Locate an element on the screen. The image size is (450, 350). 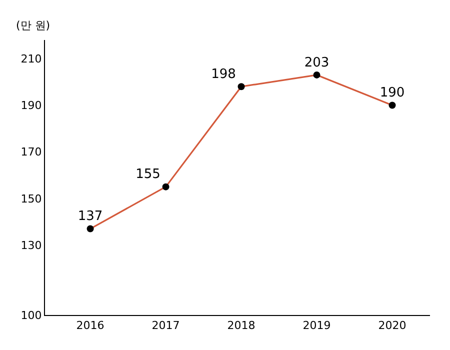
data-label: 203 is located at coordinates (317, 62).